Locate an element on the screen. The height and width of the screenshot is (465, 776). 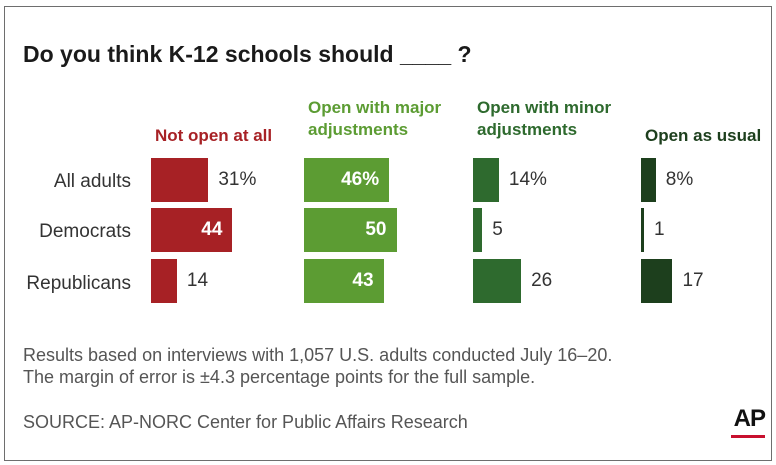
bar-value-label: 31% is located at coordinates (237, 179).